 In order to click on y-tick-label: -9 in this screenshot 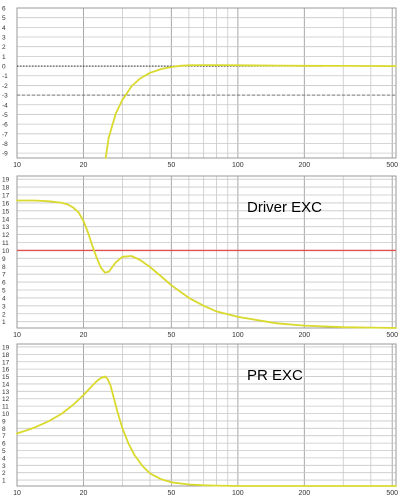, I will do `click(5, 154)`.